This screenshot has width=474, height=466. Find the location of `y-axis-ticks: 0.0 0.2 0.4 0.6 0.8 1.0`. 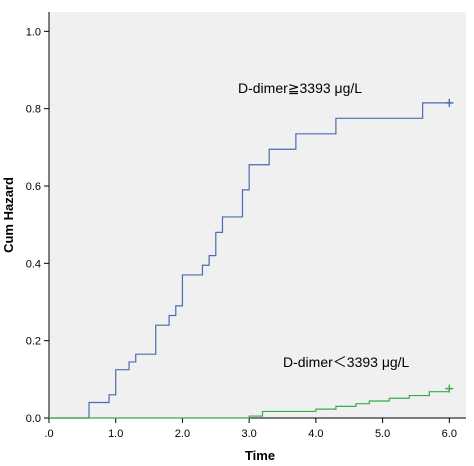

y-axis-ticks: 0.0 0.2 0.4 0.6 0.8 1.0 is located at coordinates (37, 225).